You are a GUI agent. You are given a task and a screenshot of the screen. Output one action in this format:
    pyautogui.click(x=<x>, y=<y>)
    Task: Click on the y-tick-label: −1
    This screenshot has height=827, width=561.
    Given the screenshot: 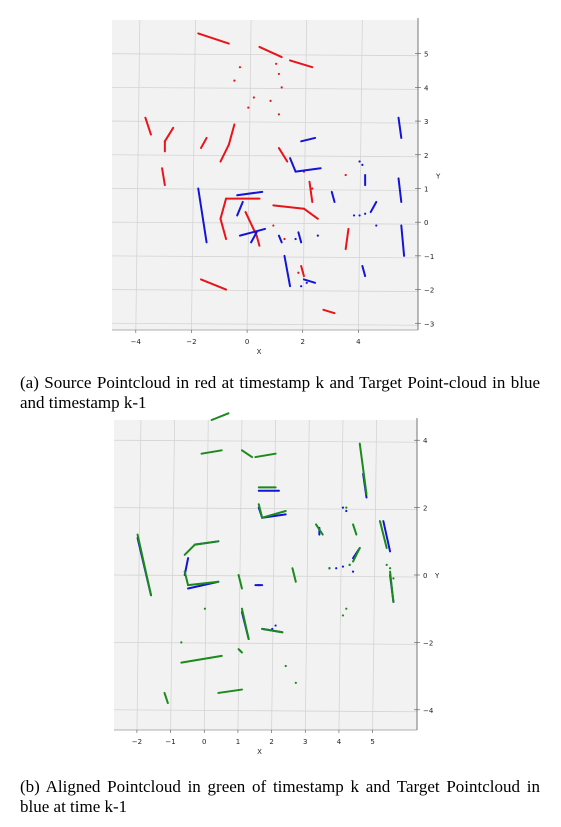 What is the action you would take?
    pyautogui.click(x=429, y=257)
    